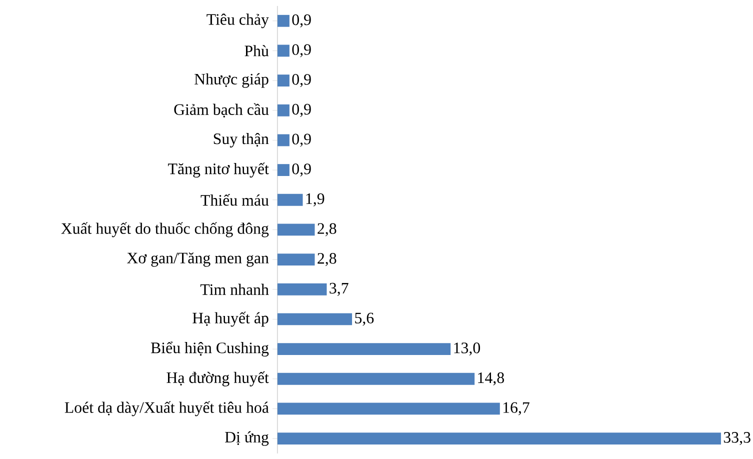  Describe the element at coordinates (165, 229) in the screenshot. I see `y-tick-label: Xuất huyết do thuốc chống đông` at that location.